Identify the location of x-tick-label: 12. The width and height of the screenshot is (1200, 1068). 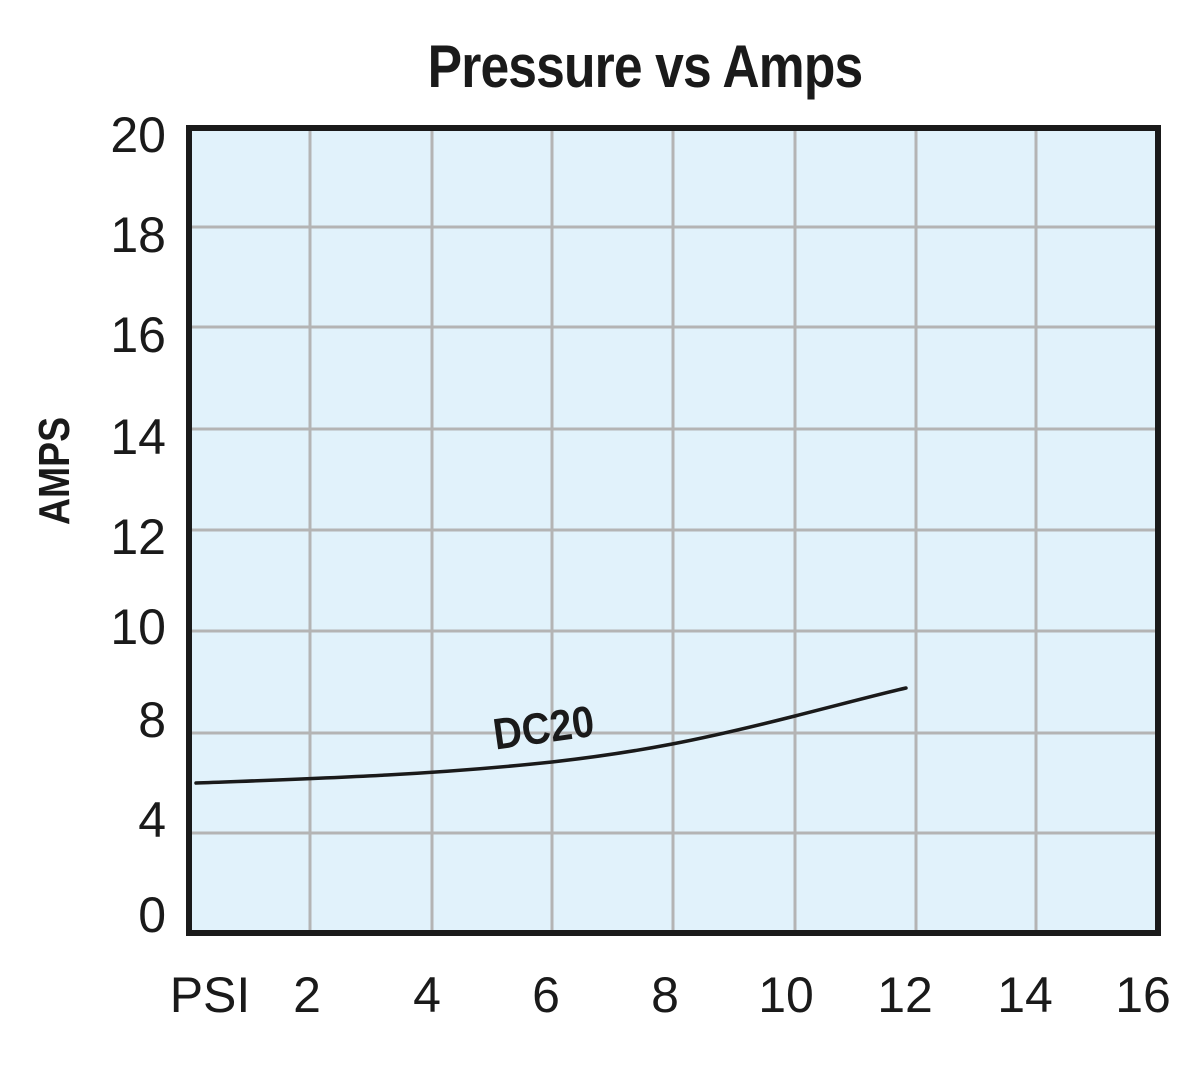
(905, 995).